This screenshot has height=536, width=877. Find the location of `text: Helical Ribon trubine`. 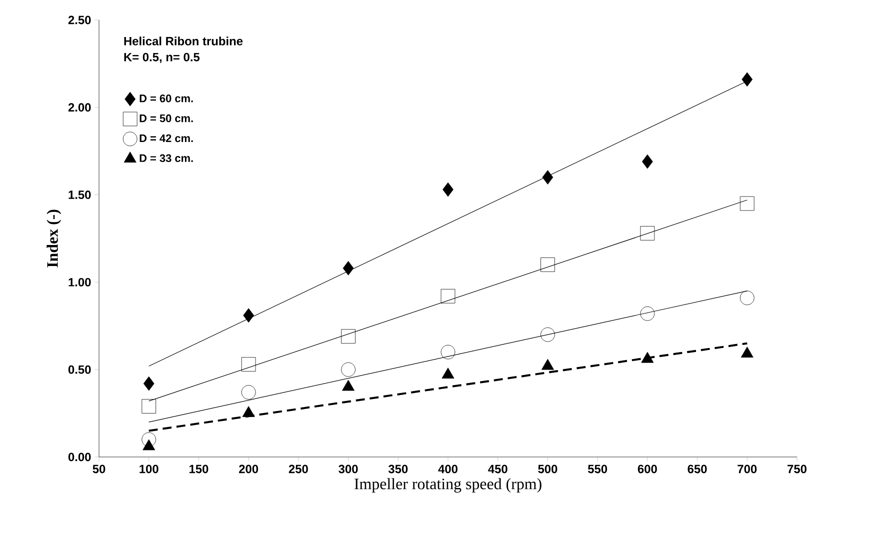

text: Helical Ribon trubine is located at coordinates (183, 41).